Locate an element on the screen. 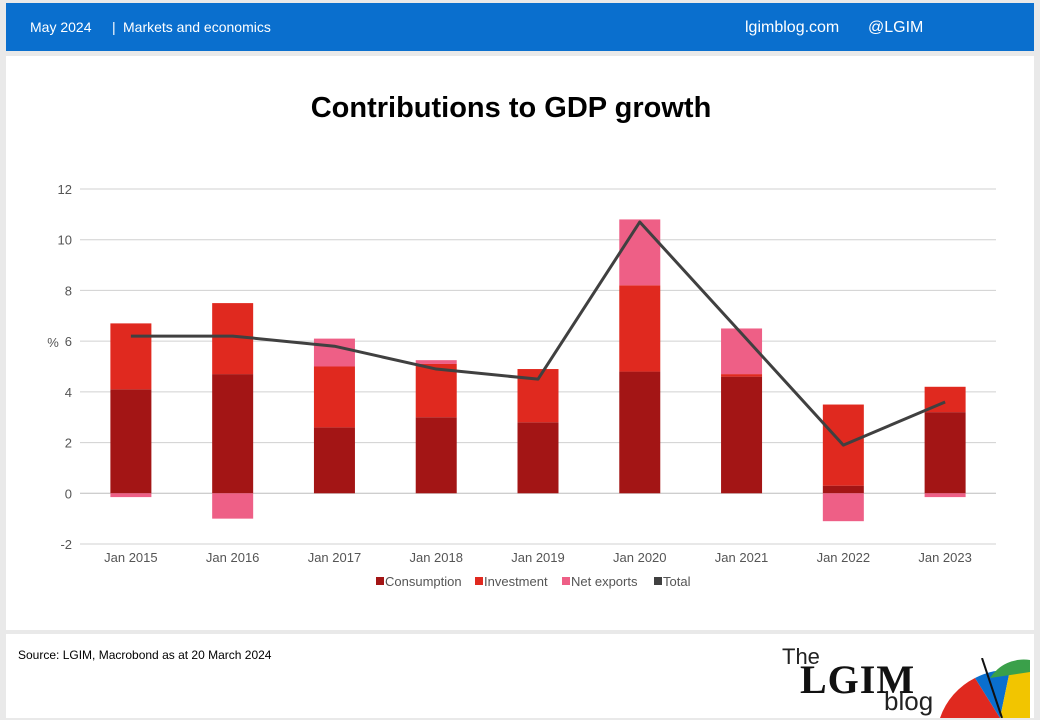  umbrella-icon is located at coordinates (985, 688).